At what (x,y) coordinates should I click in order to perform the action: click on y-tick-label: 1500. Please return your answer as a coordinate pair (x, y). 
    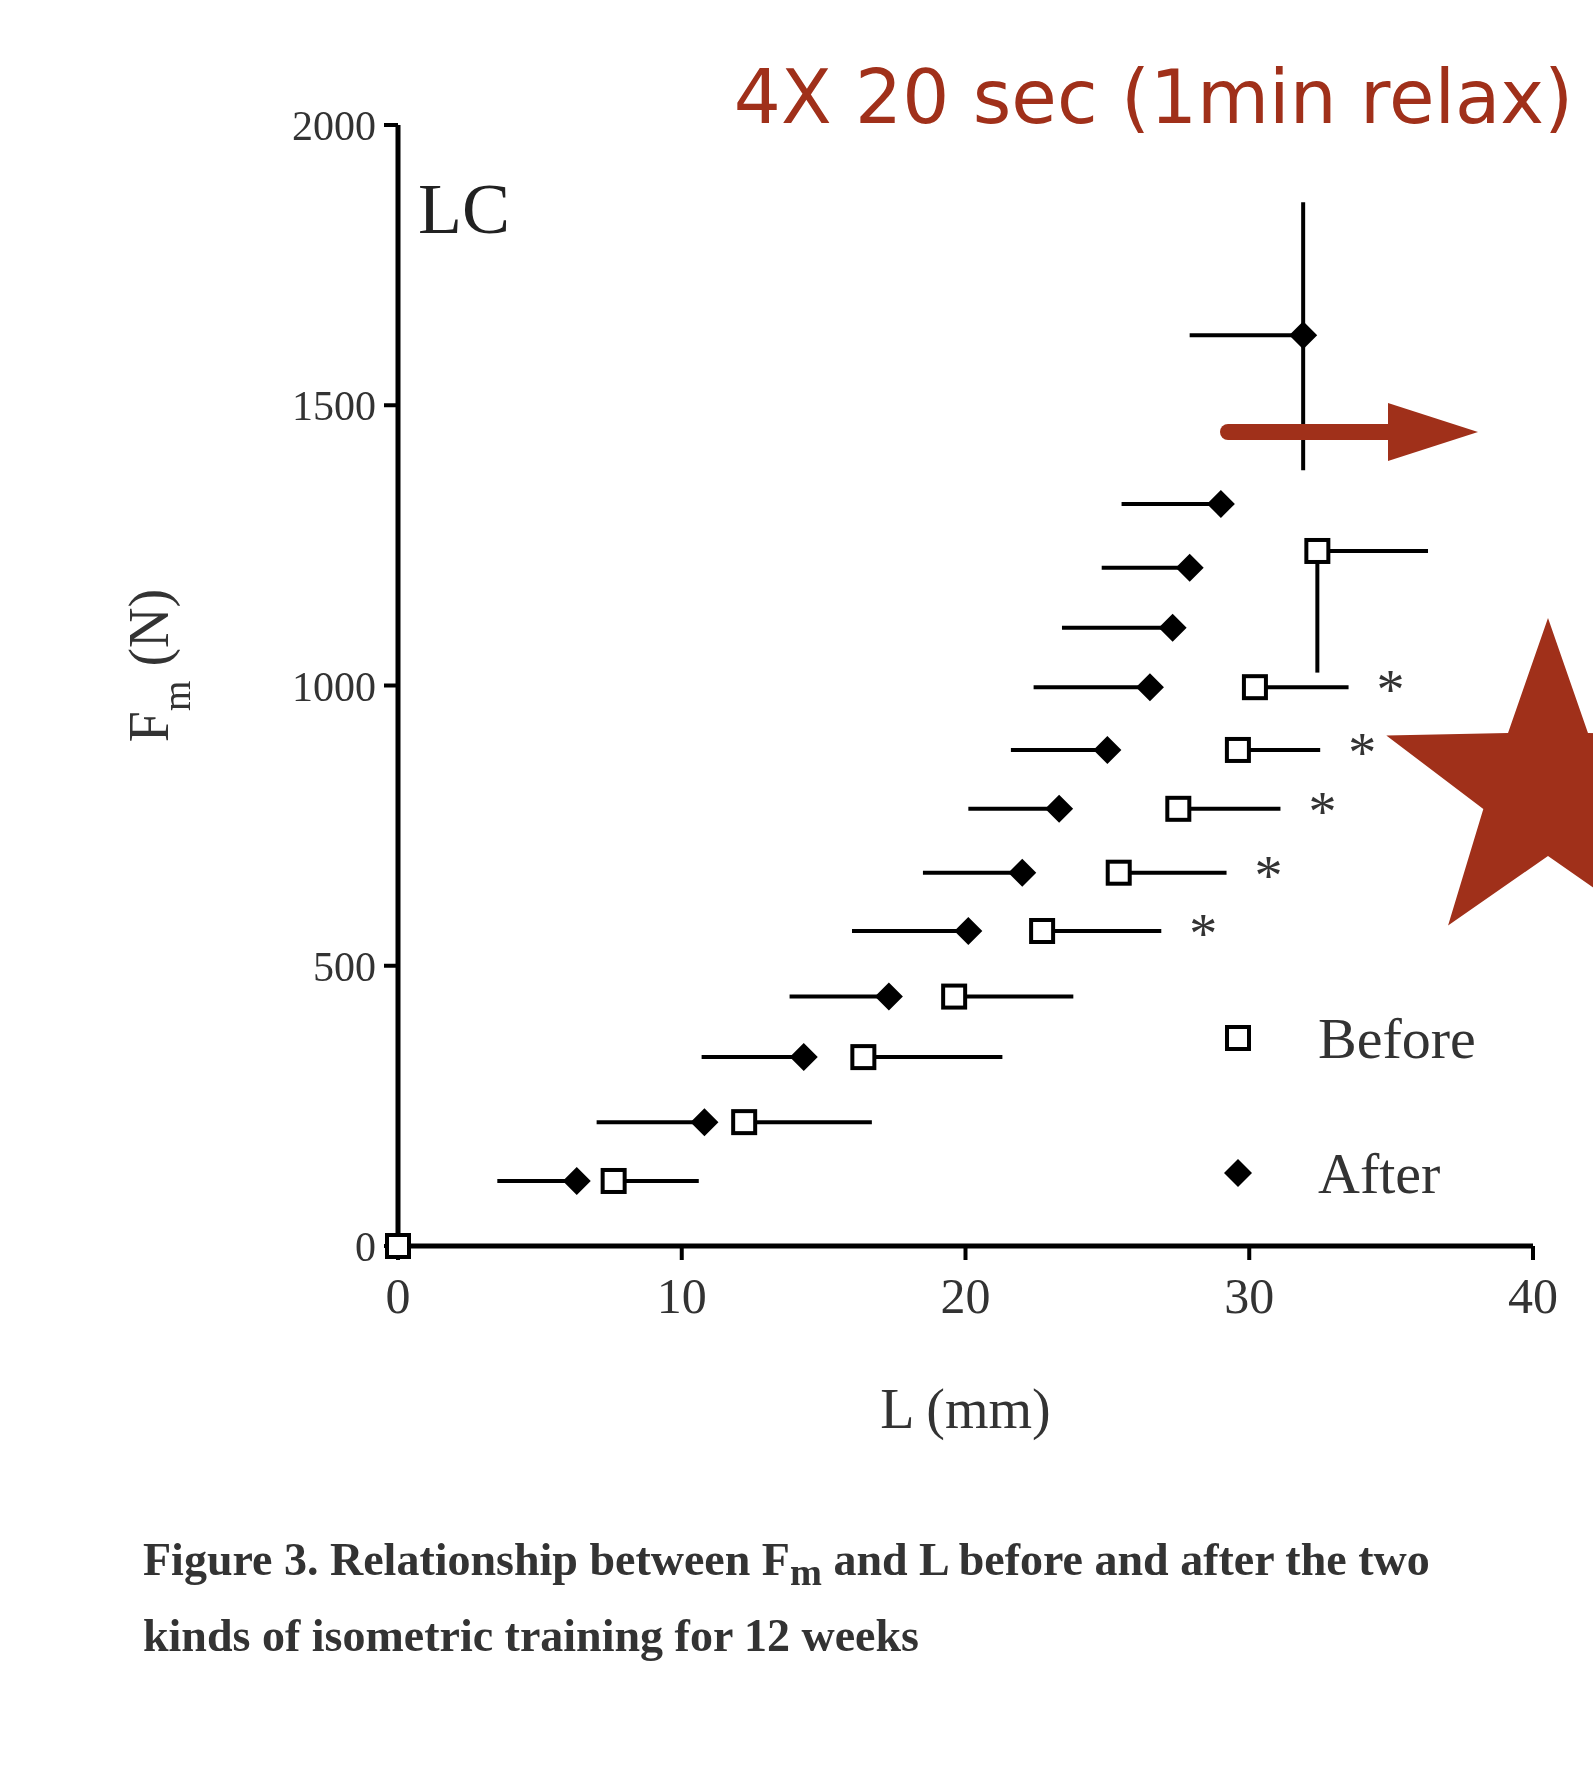
    Looking at the image, I should click on (334, 406).